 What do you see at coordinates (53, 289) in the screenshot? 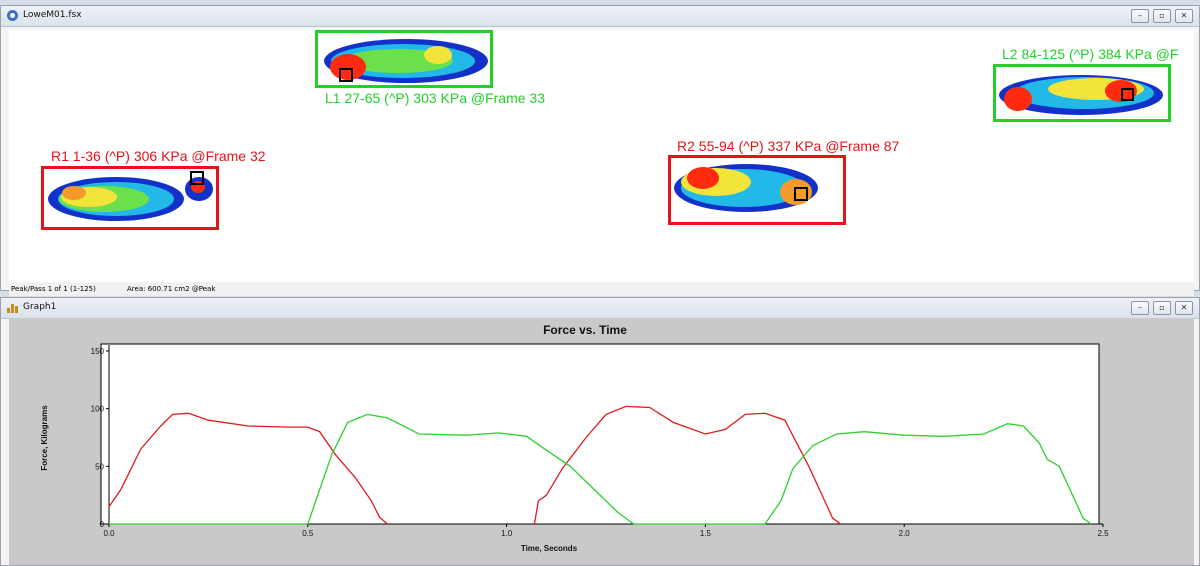
I see `status-pass: Peak/Pass 1 of 1 (1-125)` at bounding box center [53, 289].